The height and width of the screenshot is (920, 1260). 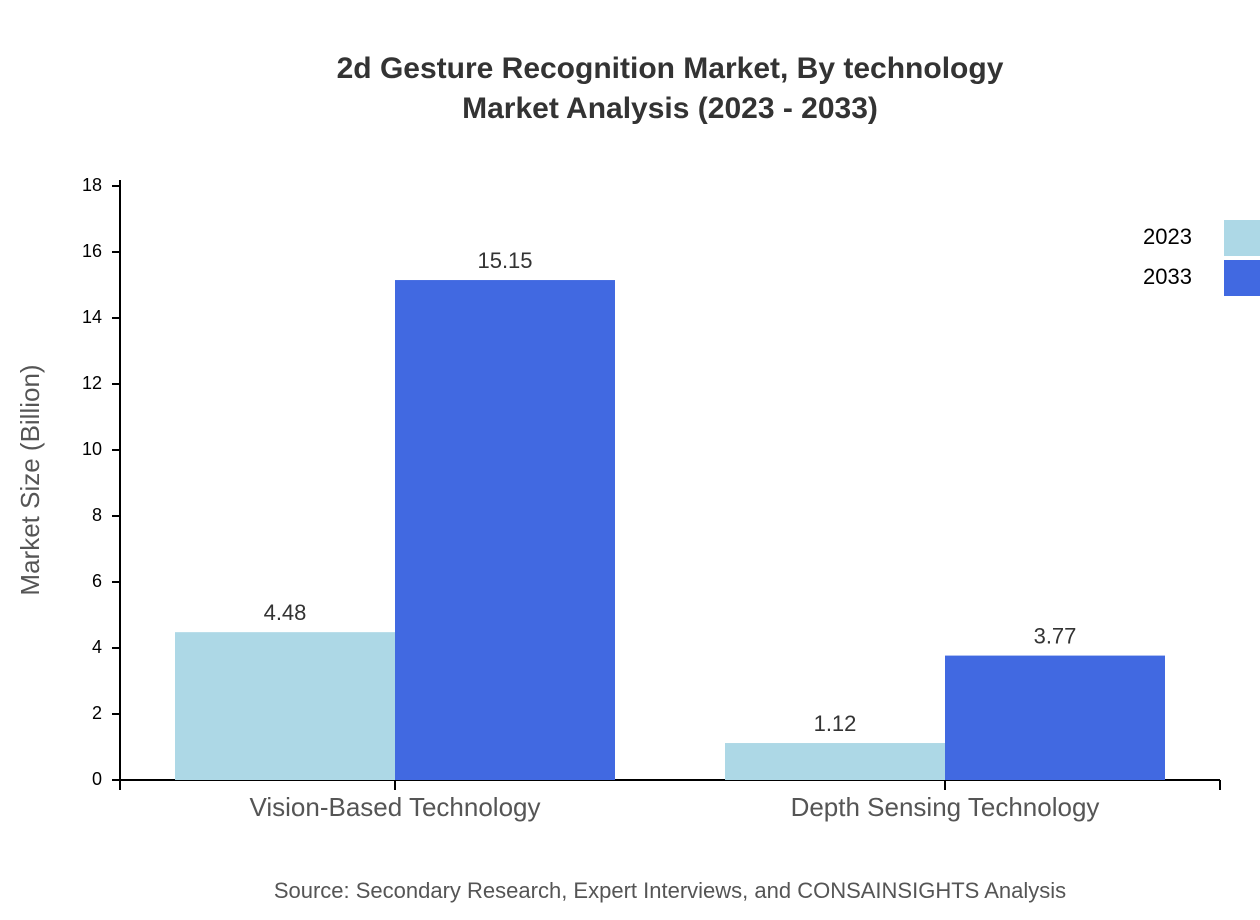 I want to click on legend-label: 2023, so click(x=1167, y=236).